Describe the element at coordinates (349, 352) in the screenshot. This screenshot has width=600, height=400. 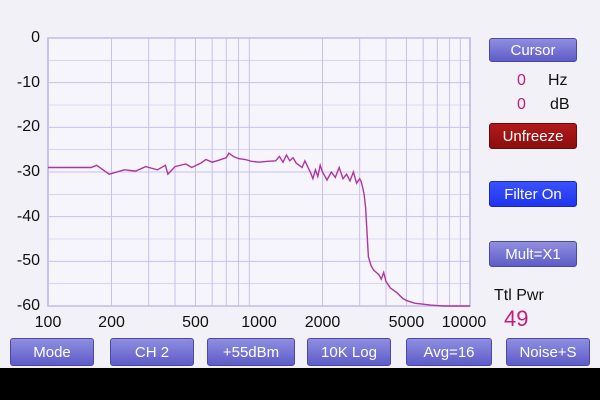
I see `span-button: 10K Log` at that location.